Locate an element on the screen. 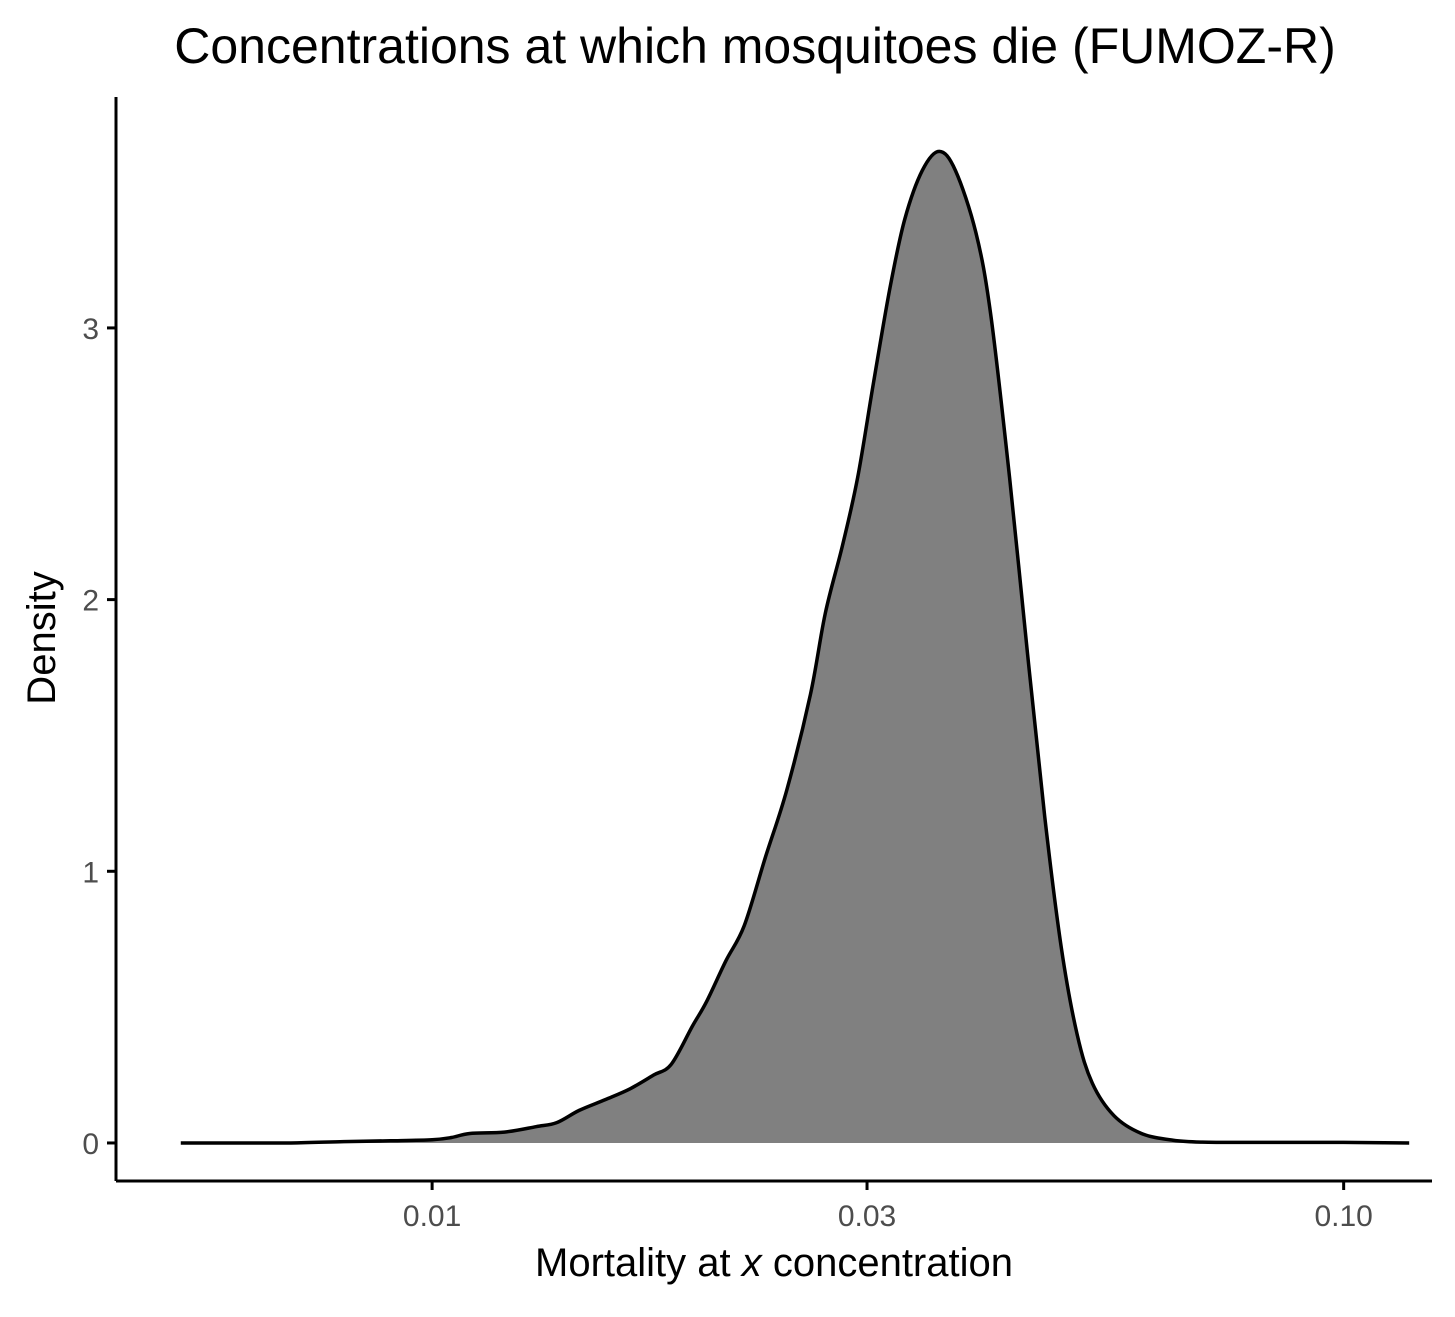 This screenshot has width=1455, height=1317. x-tick-label: 0.01 is located at coordinates (432, 1216).